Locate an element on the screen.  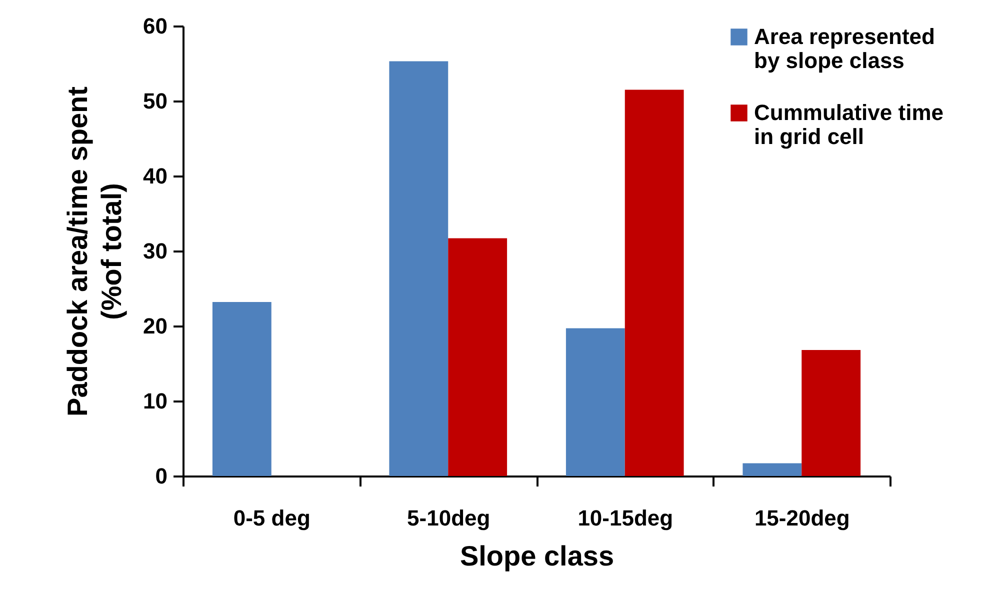
x-tick-label: 0-5 deg is located at coordinates (271, 518).